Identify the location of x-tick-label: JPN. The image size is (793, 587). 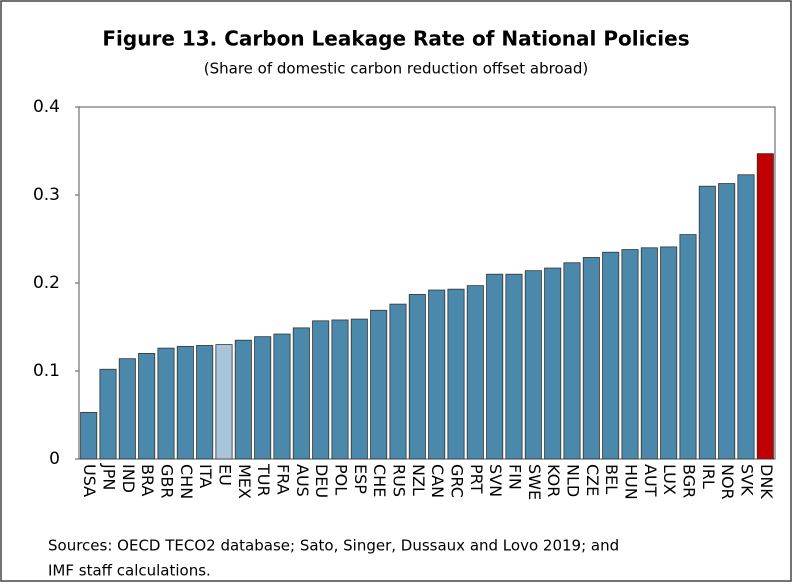
(109, 476).